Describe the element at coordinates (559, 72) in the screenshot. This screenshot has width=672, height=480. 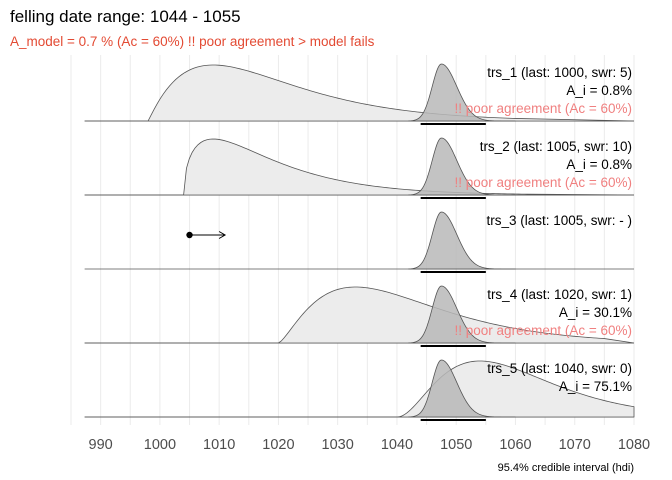
I see `series-label: trs_1 (last: 1000, swr: 5)` at that location.